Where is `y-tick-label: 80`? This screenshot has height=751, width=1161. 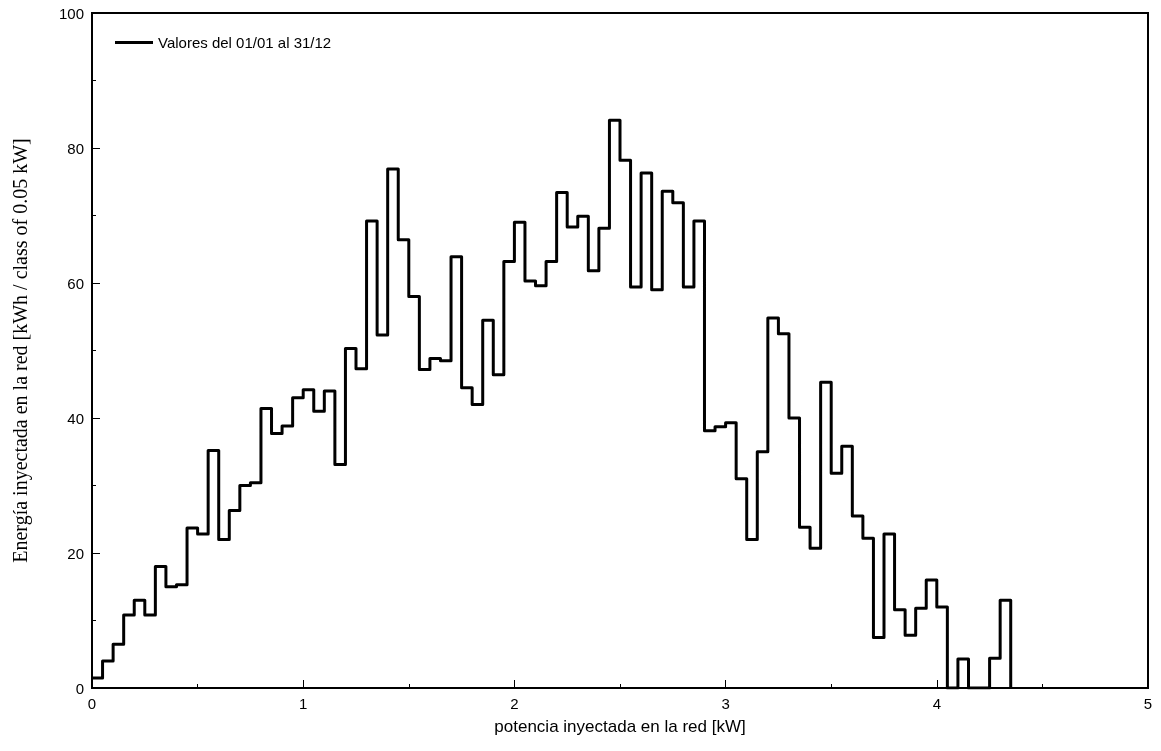 y-tick-label: 80 is located at coordinates (75, 148).